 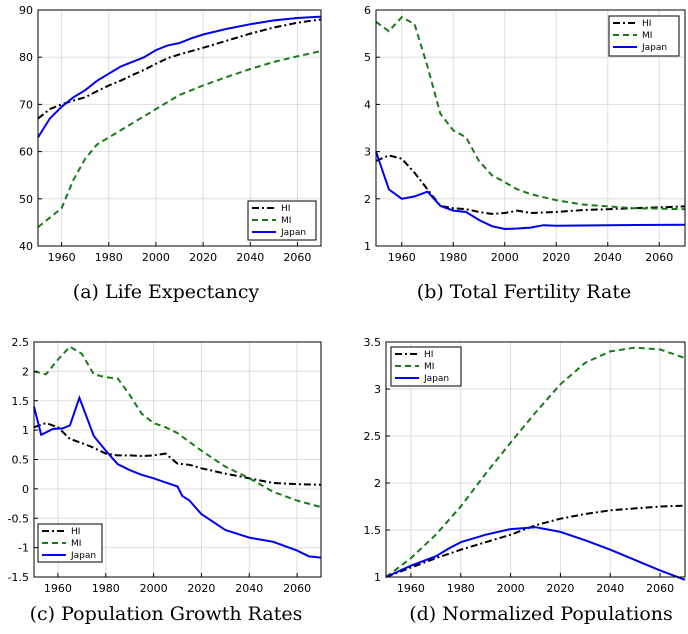 I want to click on y-tick-label: 90, so click(x=26, y=10).